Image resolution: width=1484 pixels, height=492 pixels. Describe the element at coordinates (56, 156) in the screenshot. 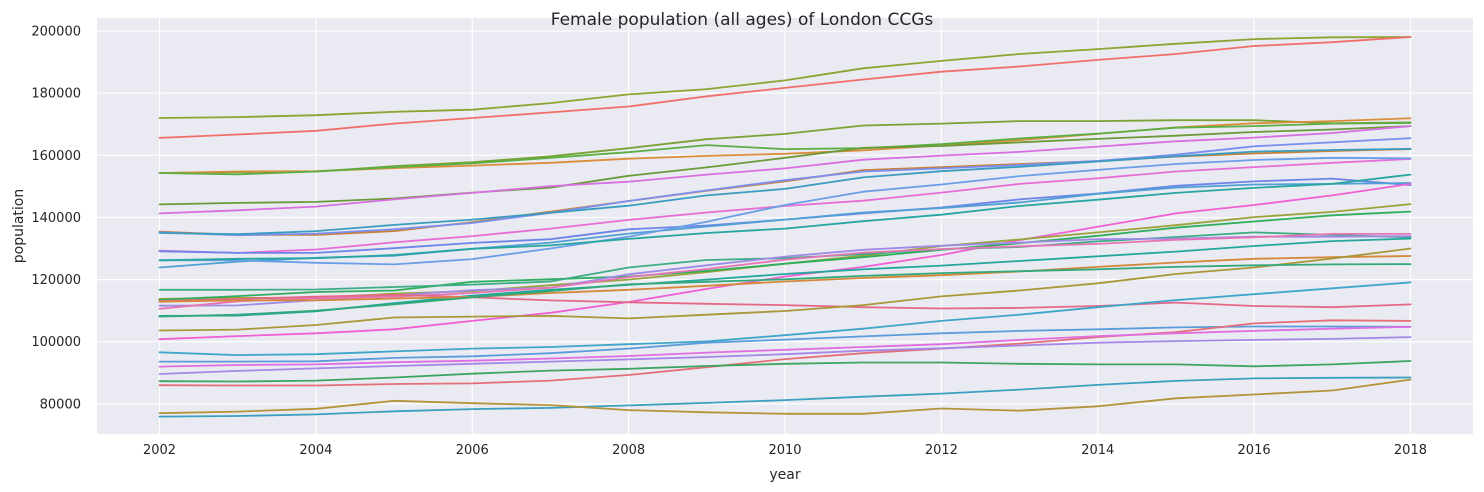

I see `y-tick-label: 160000` at that location.